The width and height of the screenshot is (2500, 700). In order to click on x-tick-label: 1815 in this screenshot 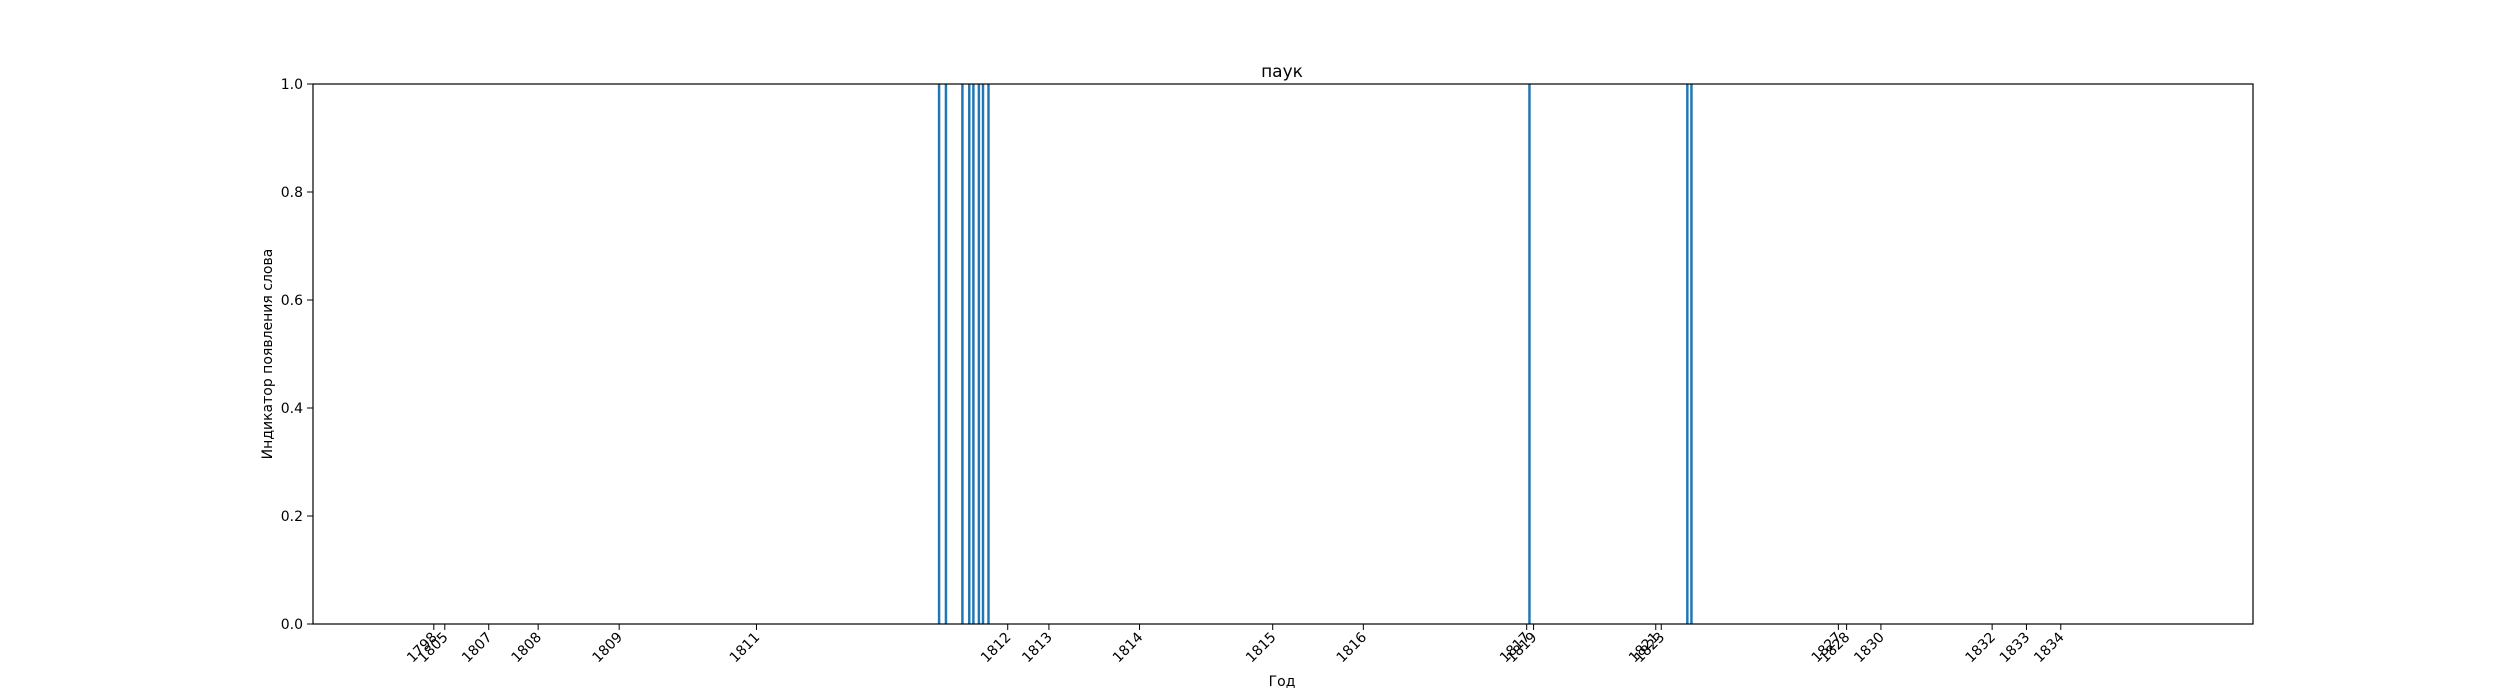, I will do `click(1261, 648)`.